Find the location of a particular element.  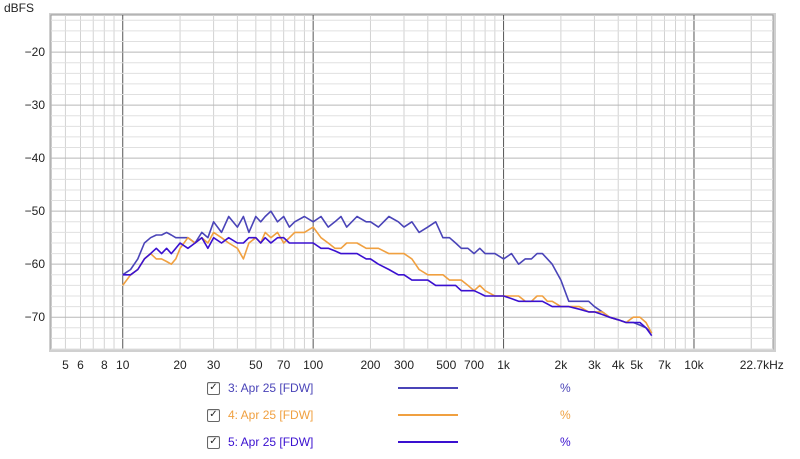

x-tick-label: 300 is located at coordinates (404, 365).